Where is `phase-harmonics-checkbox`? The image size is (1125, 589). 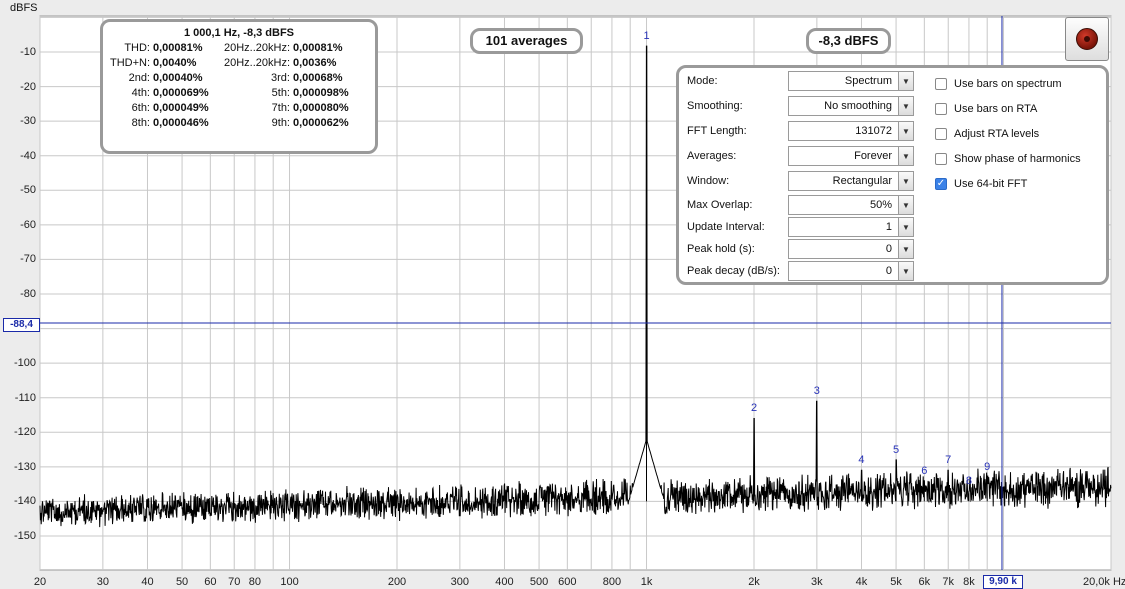 phase-harmonics-checkbox is located at coordinates (941, 159).